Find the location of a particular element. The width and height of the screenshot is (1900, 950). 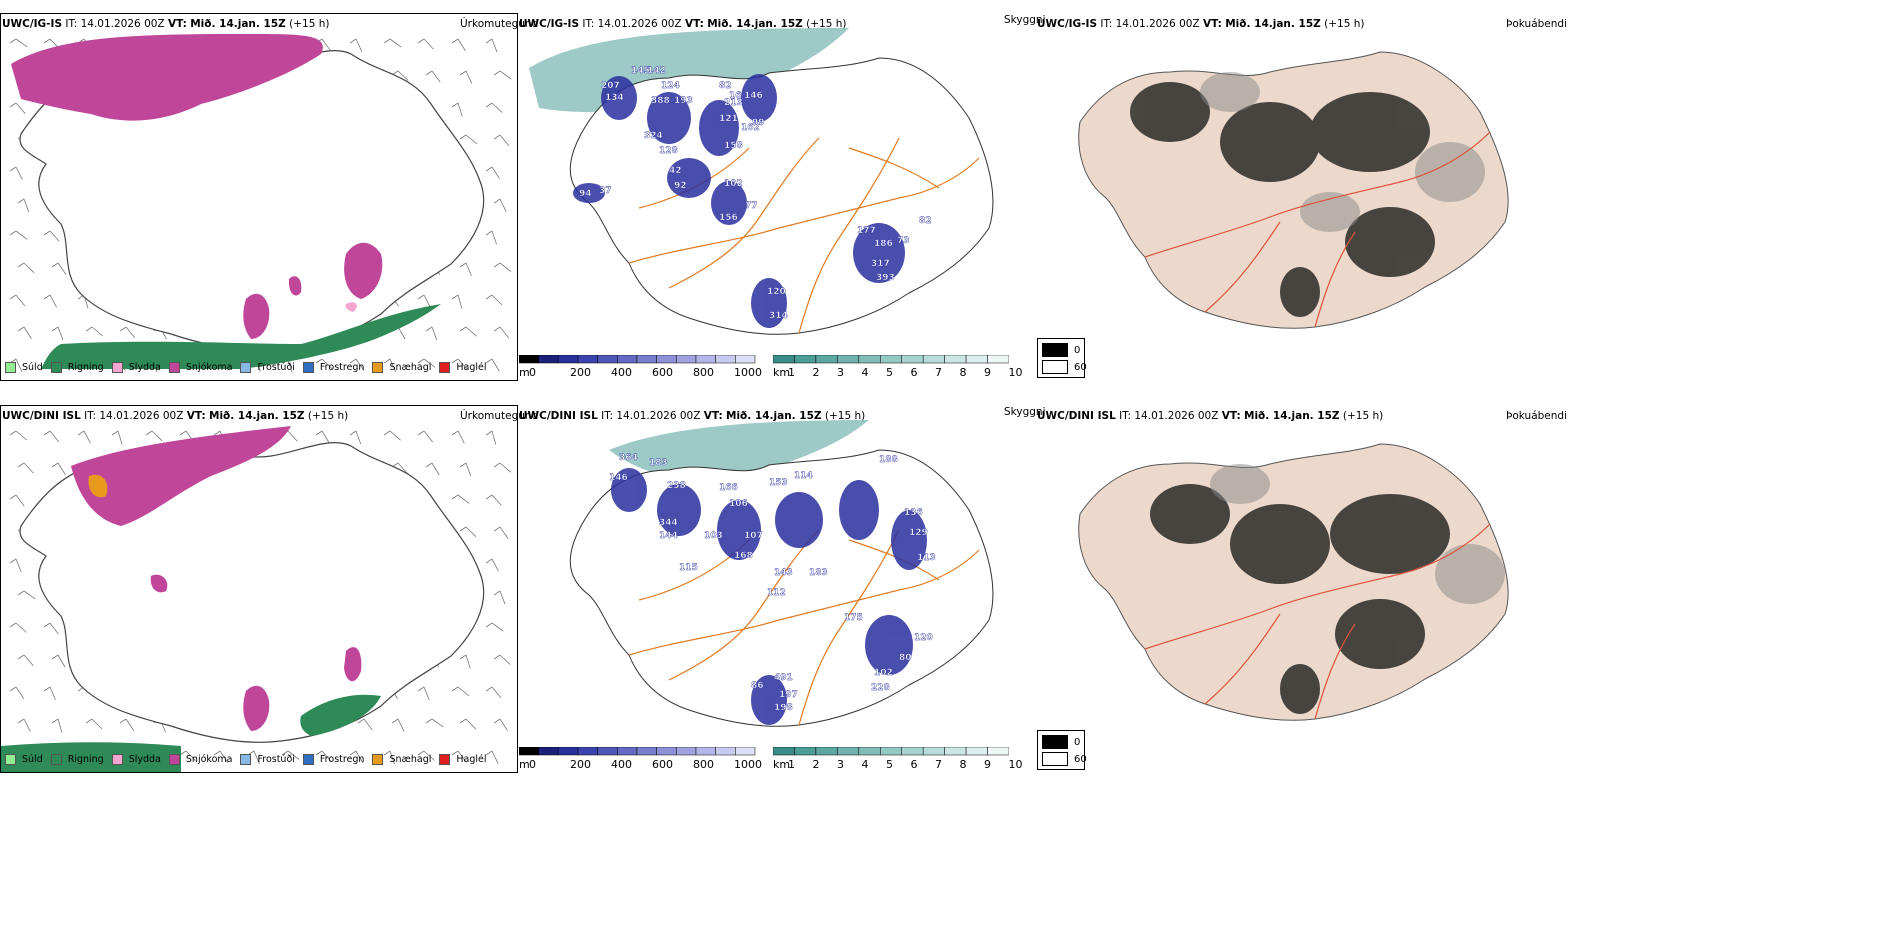

cloud-label: 393 is located at coordinates (885, 278).